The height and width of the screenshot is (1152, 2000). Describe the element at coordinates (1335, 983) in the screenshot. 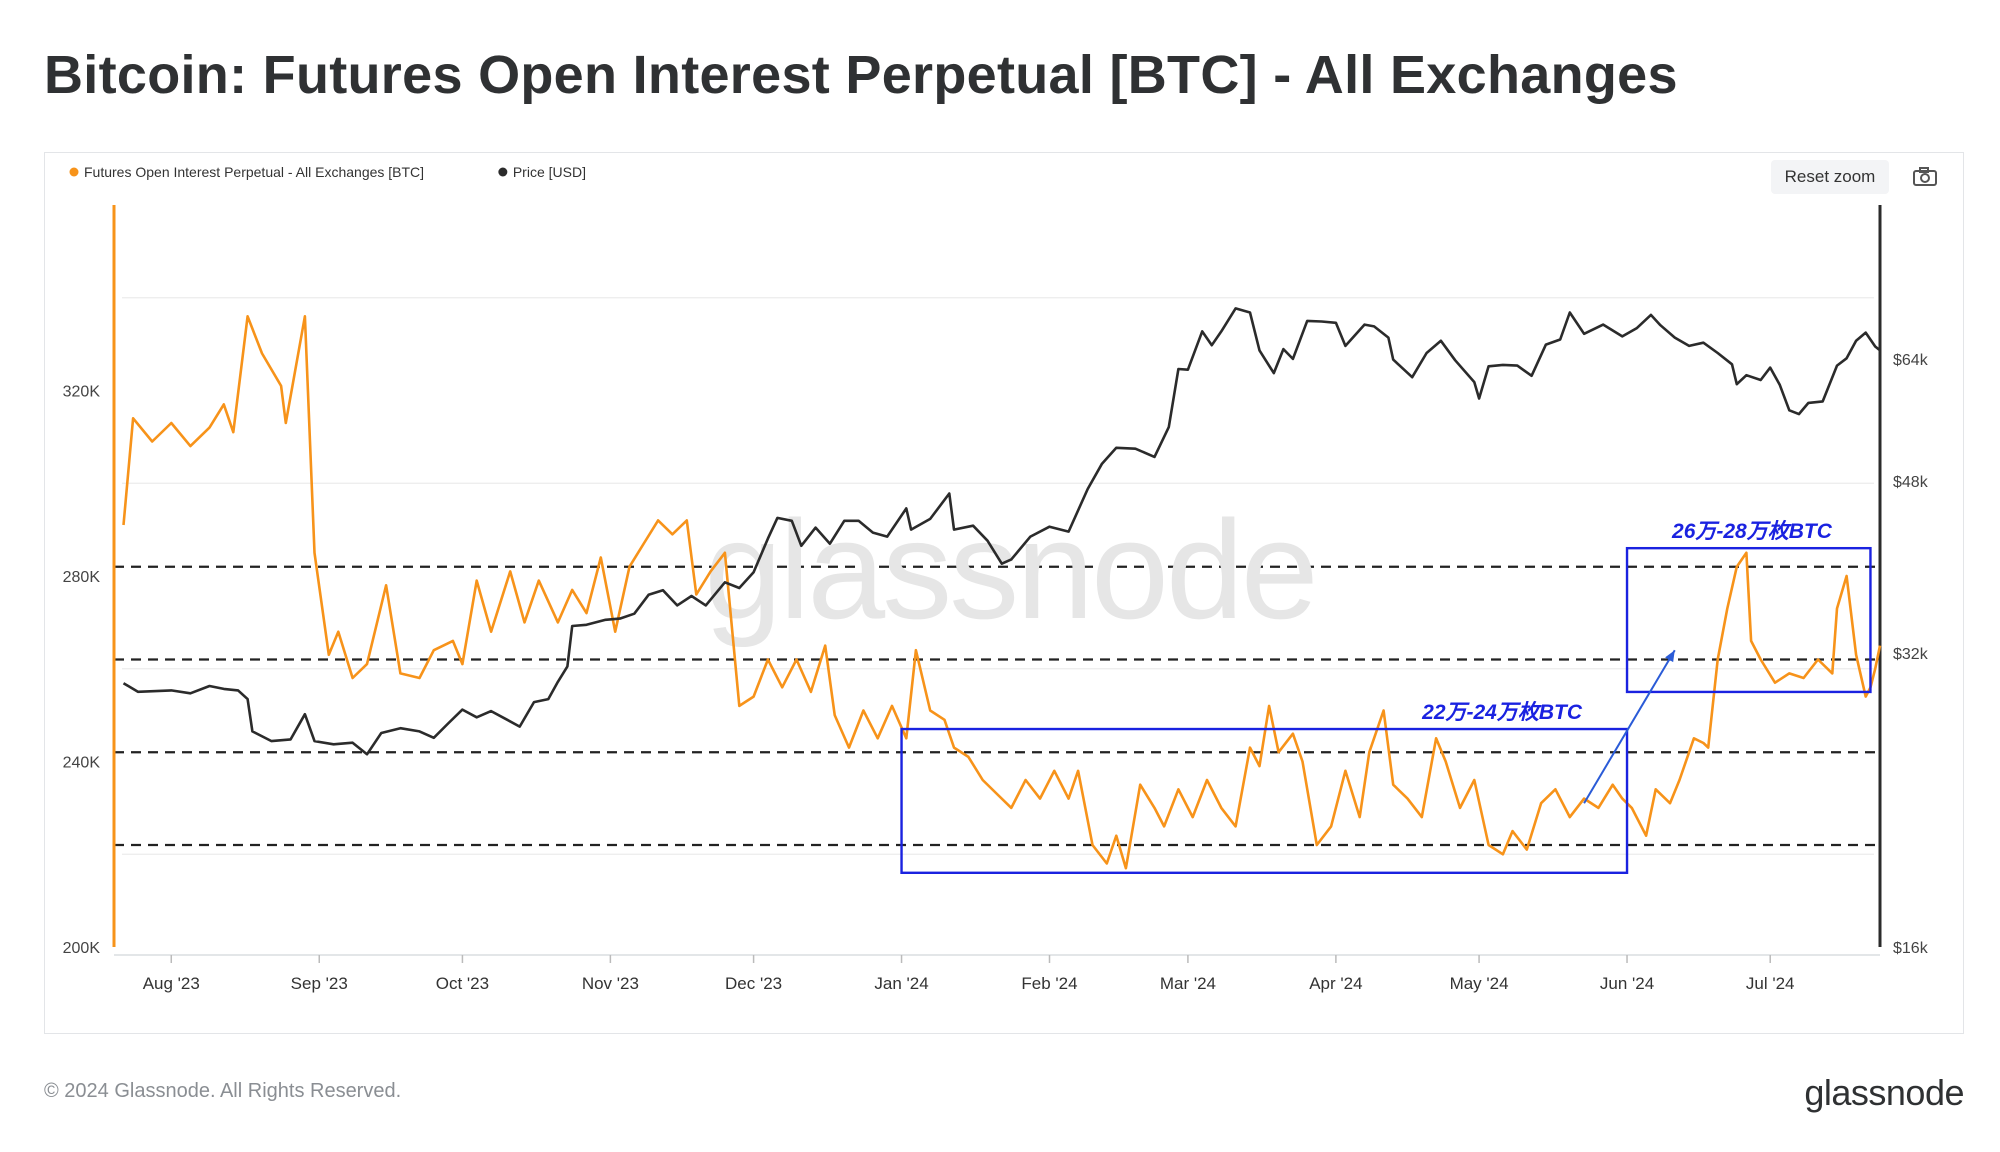

I see `x-tick-label: Apr '24` at that location.